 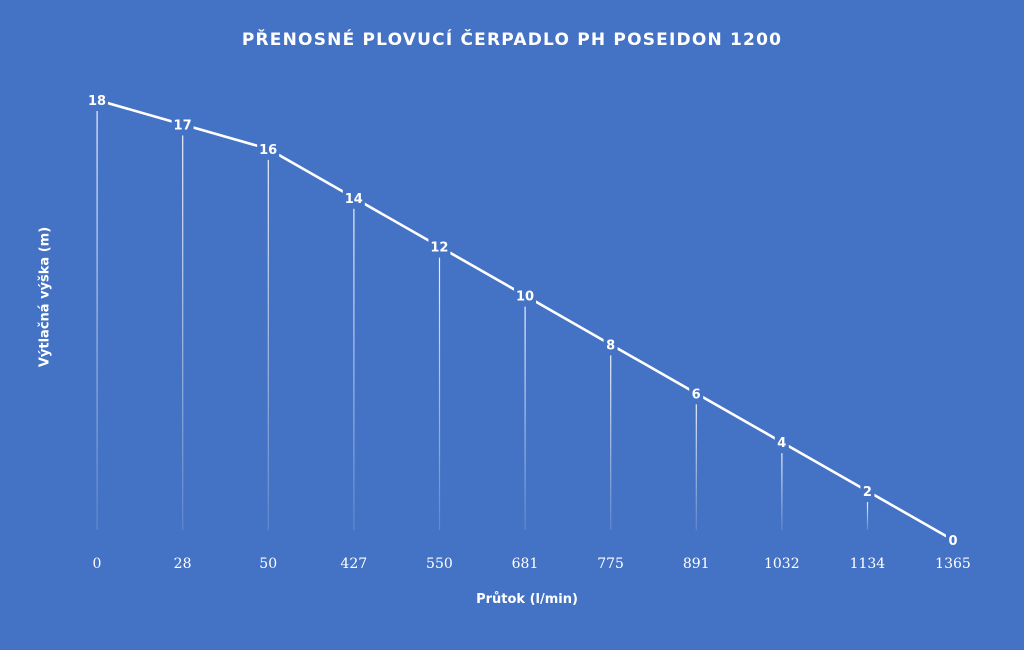 What do you see at coordinates (610, 564) in the screenshot?
I see `x-tick-label: 775` at bounding box center [610, 564].